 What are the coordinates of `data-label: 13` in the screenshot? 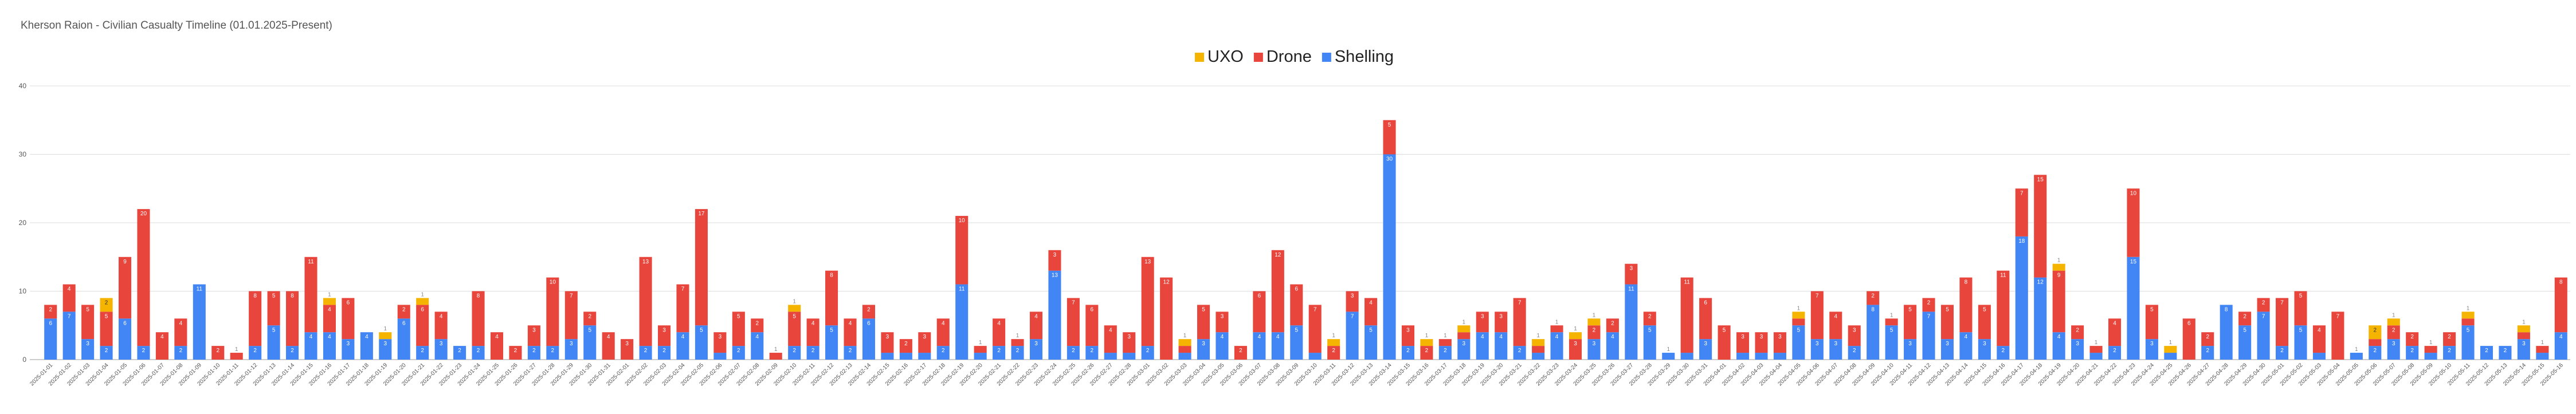 It's located at (1147, 262).